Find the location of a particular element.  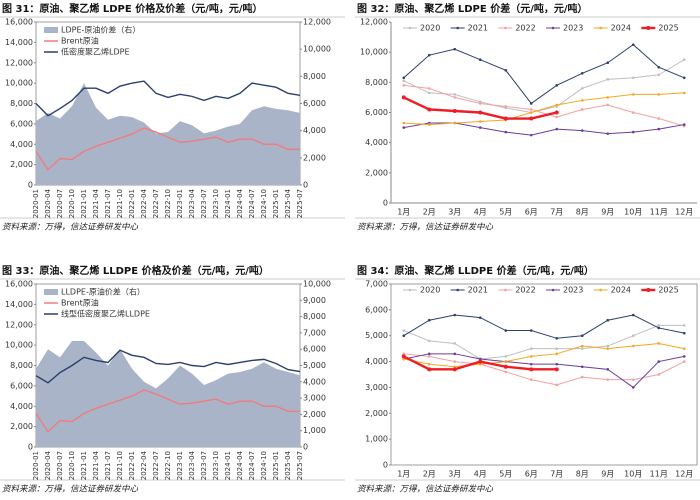

y2-tick-label: 3,000 is located at coordinates (314, 398).